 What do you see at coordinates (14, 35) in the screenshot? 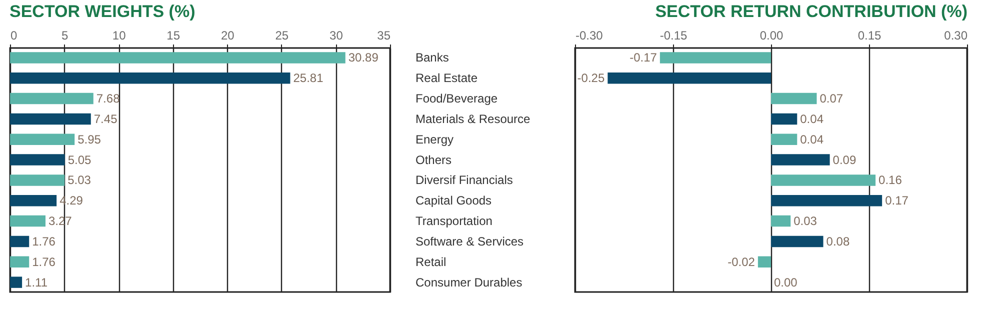
I see `x-tick-label: 0` at bounding box center [14, 35].